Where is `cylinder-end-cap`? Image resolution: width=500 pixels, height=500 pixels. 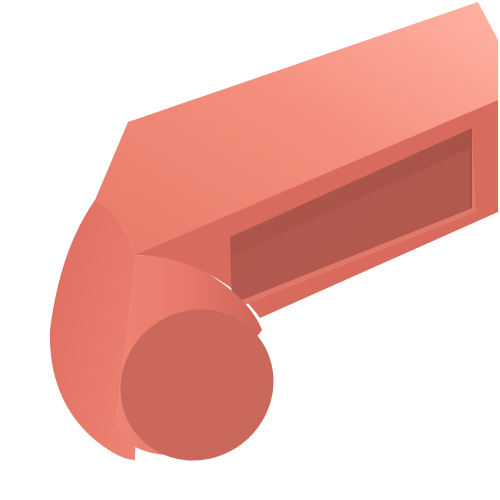
cylinder-end-cap is located at coordinates (197, 385).